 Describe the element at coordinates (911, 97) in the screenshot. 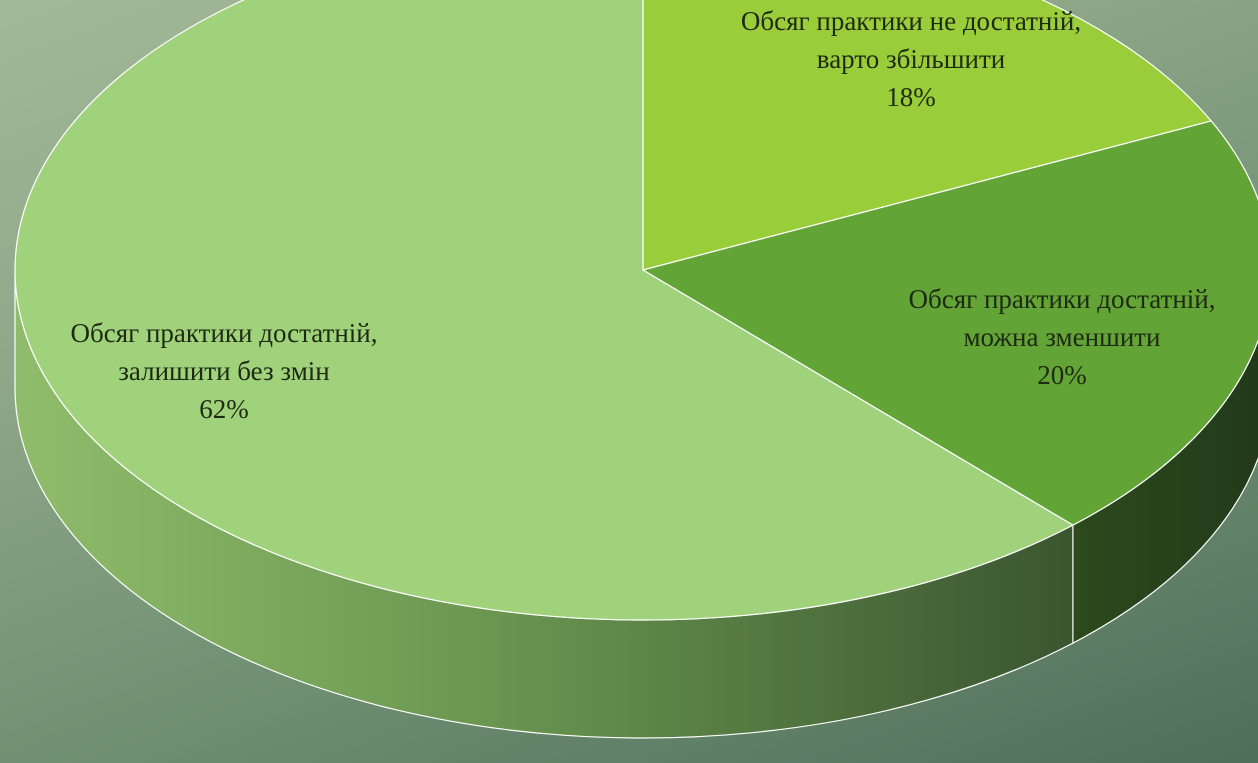

I see `slice-value-label: 18%` at that location.